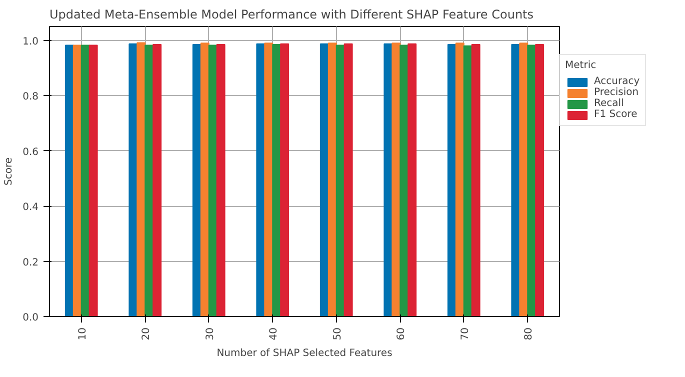 The image size is (685, 377). What do you see at coordinates (617, 81) in the screenshot?
I see `legend-label: Accuracy` at bounding box center [617, 81].